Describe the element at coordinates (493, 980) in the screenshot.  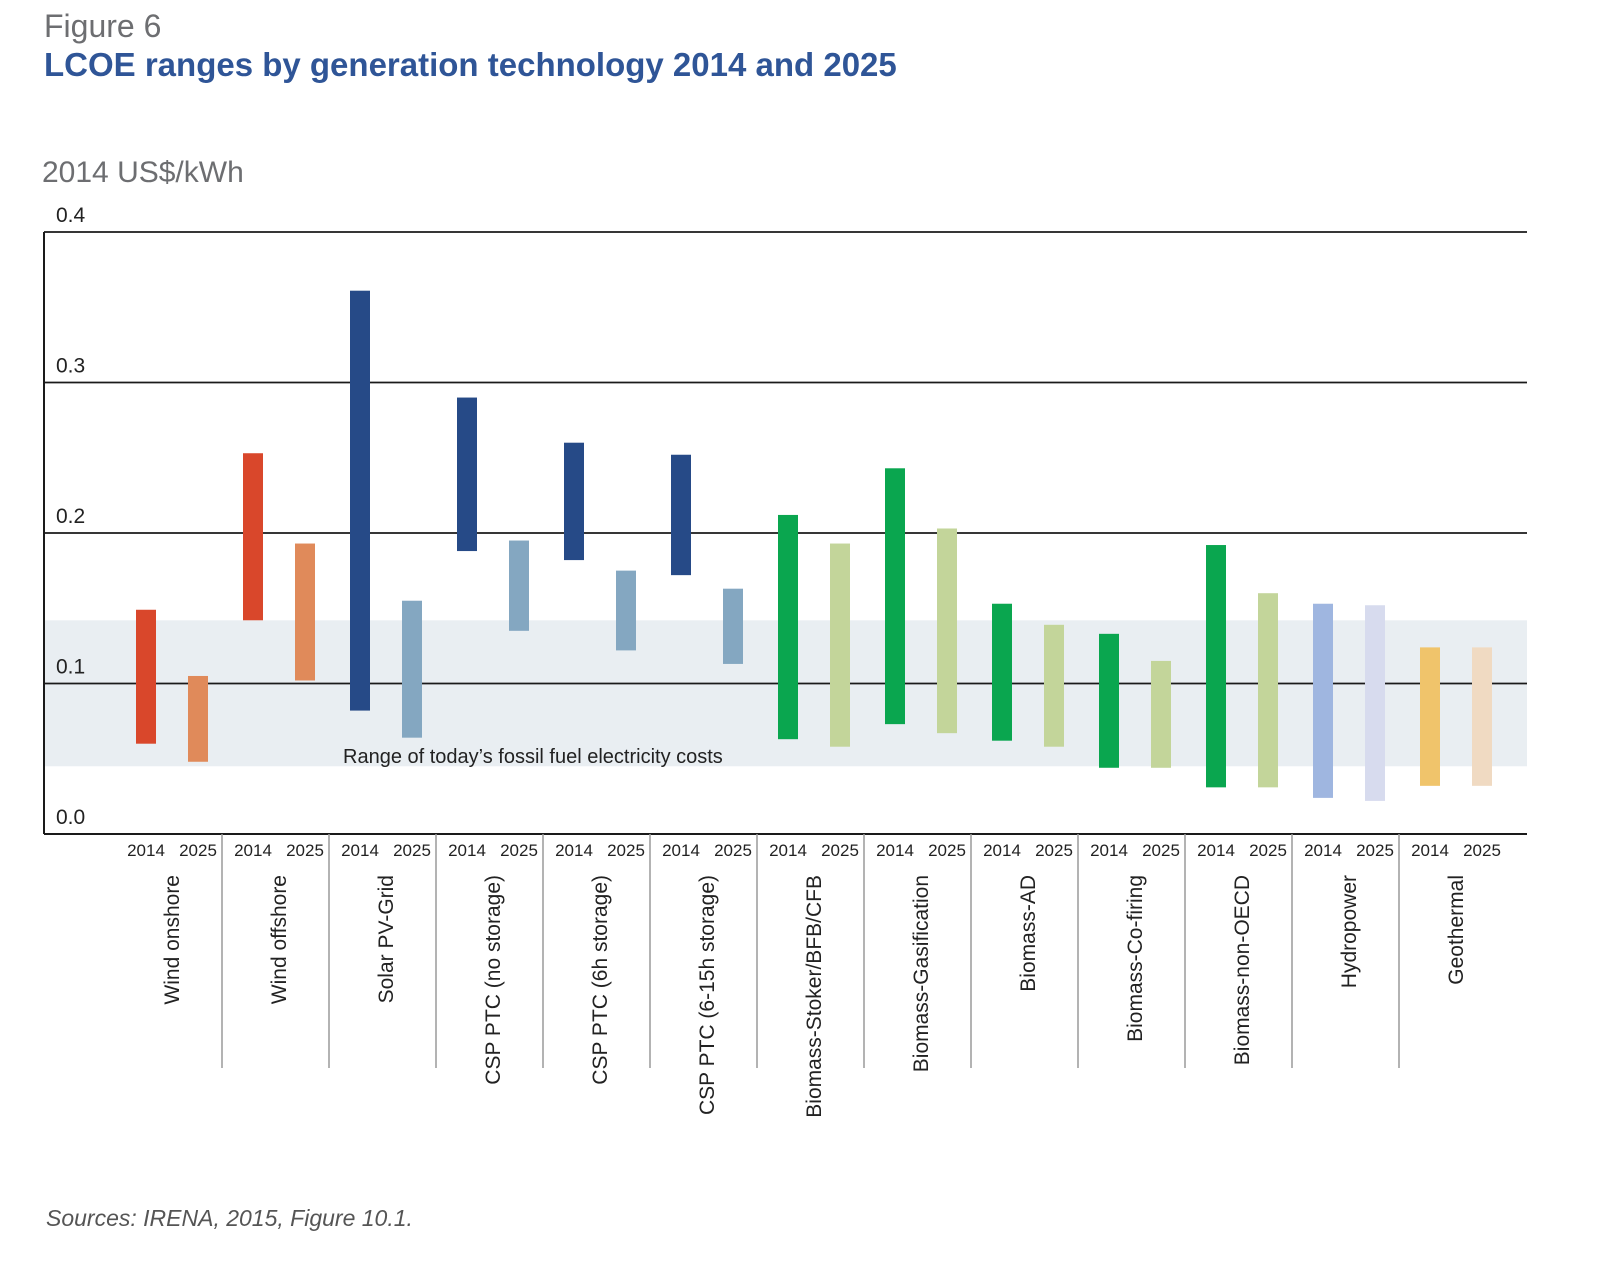
I see `category-label: CSP PTC (no storage)` at that location.